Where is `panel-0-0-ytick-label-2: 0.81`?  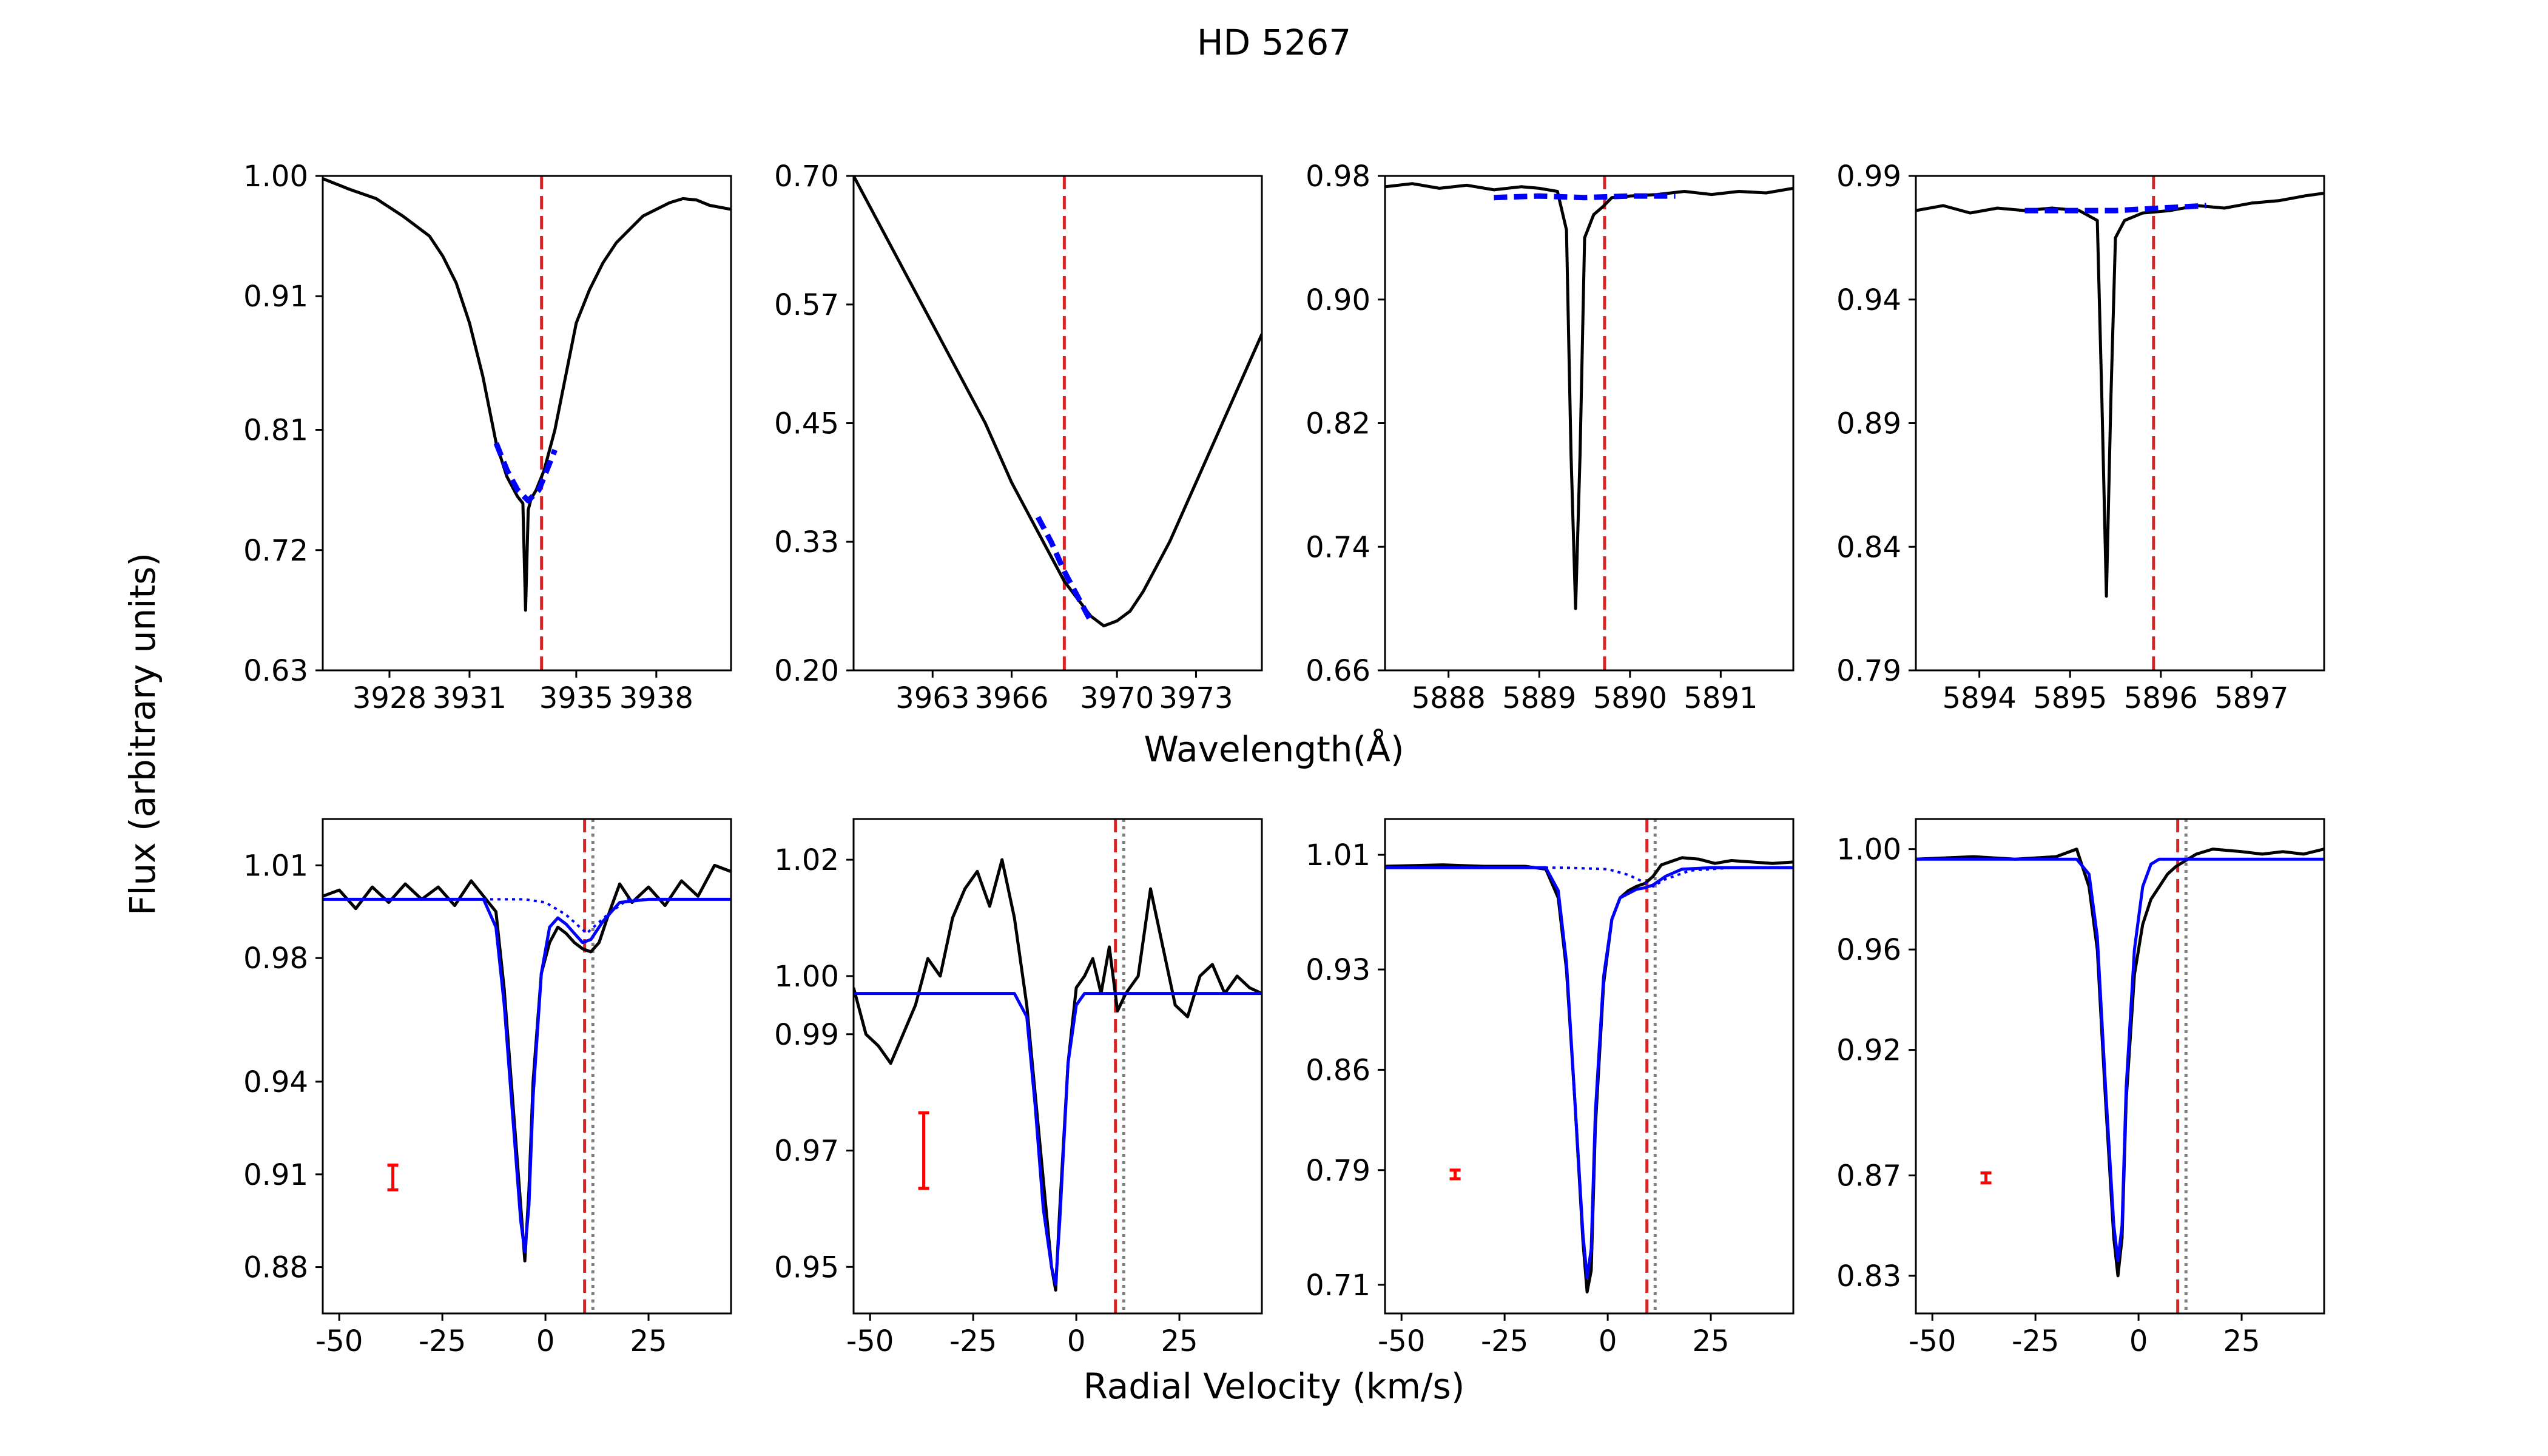 panel-0-0-ytick-label-2: 0.81 is located at coordinates (275, 431).